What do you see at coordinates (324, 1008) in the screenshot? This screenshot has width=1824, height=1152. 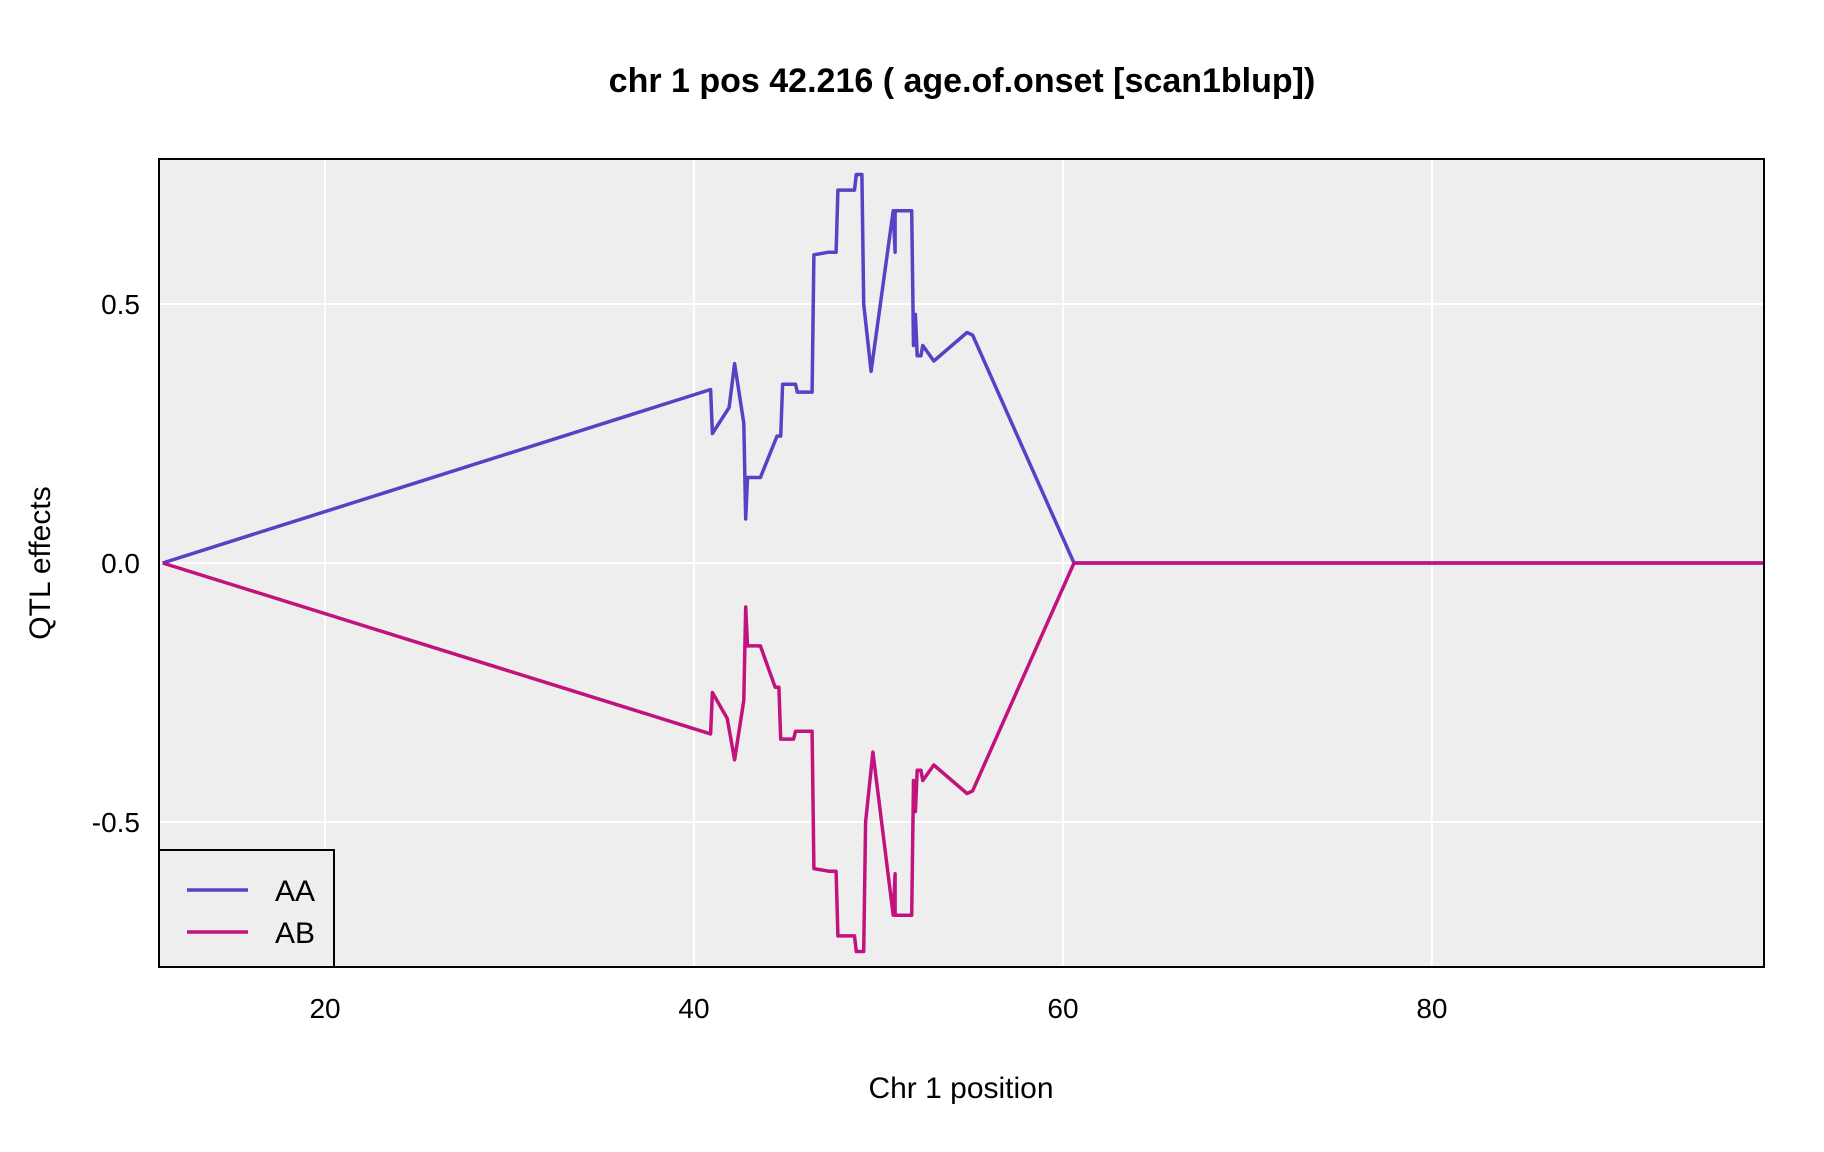 I see `x-tick-label: 20` at bounding box center [324, 1008].